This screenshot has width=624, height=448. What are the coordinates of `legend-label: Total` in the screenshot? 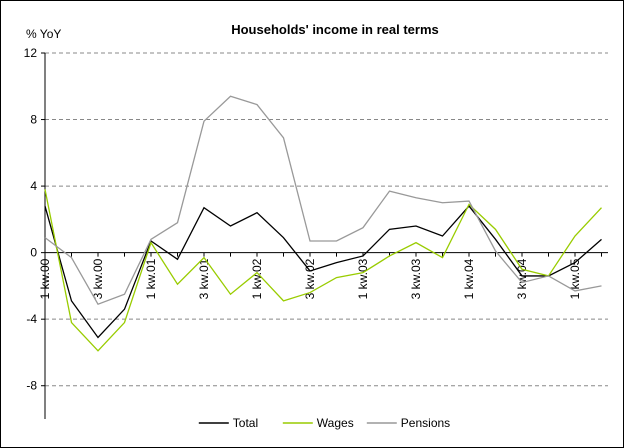 It's located at (245, 423).